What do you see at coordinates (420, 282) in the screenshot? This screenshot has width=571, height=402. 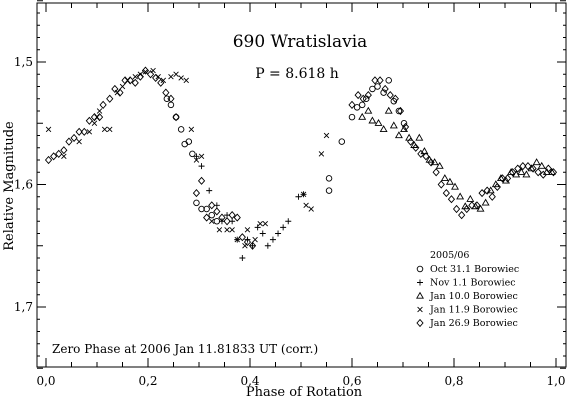 I see `legend-marker-plus` at bounding box center [420, 282].